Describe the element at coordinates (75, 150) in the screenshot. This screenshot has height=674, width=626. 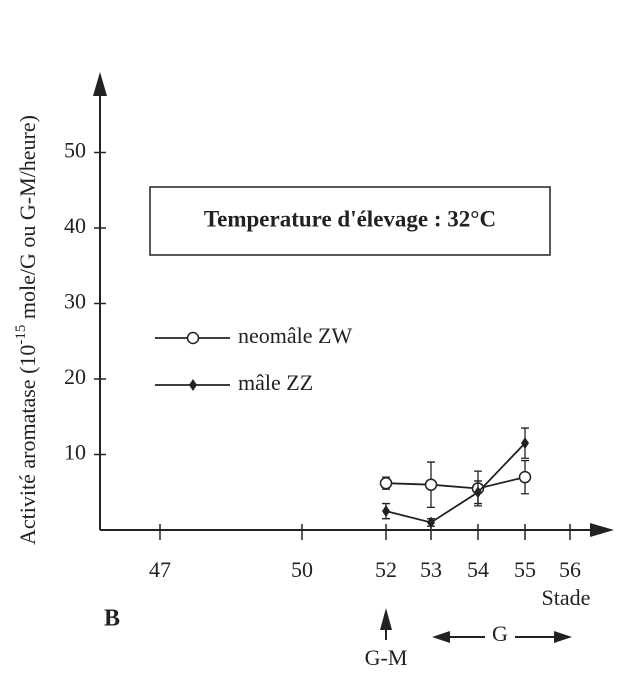
I see `y-tick-label: 50` at that location.